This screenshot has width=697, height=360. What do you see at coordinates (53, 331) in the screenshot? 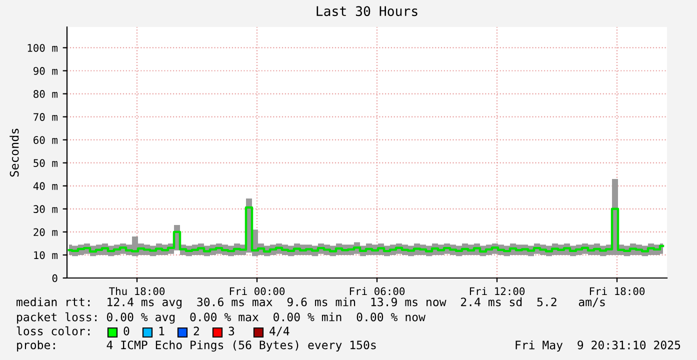
I see `text: loss color:` at bounding box center [53, 331].